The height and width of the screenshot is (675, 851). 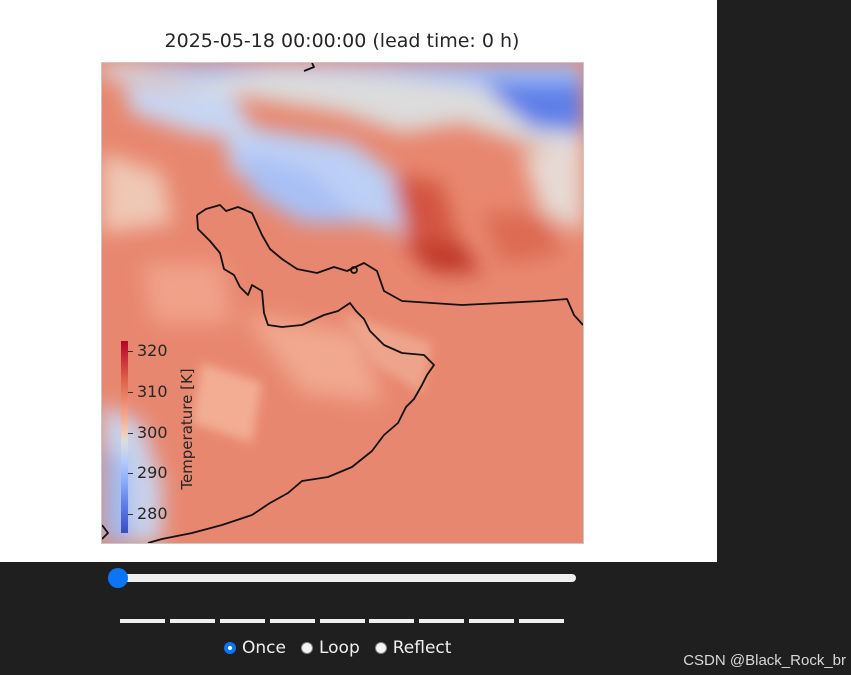 I want to click on mode-once-radio: Once, so click(x=255, y=648).